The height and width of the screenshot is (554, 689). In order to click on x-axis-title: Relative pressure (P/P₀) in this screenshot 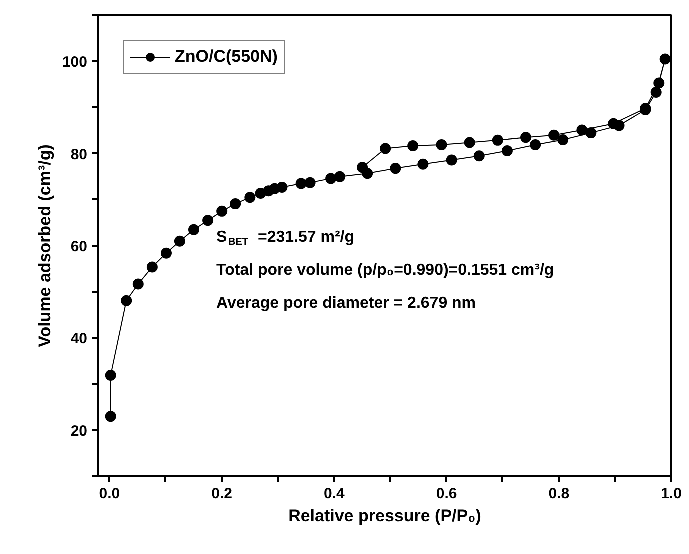, I will do `click(385, 516)`.